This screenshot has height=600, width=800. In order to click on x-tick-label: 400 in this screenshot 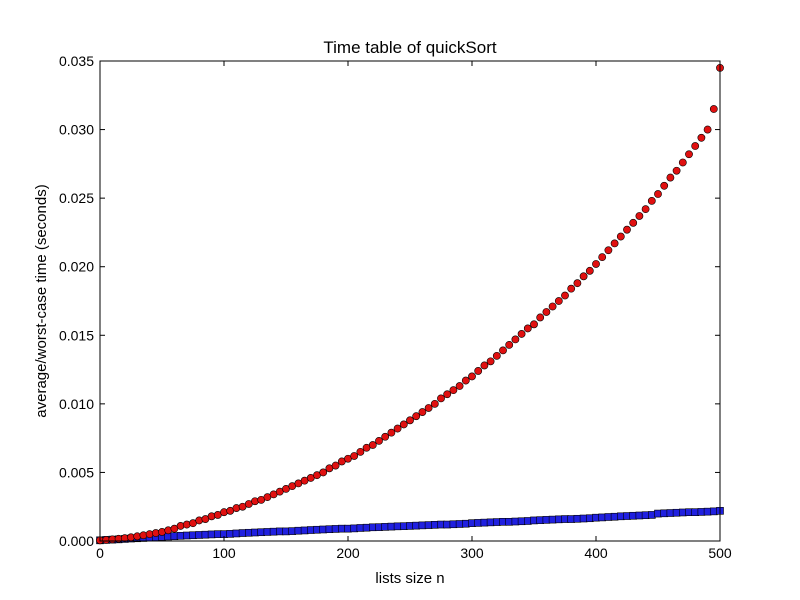, I will do `click(596, 553)`.